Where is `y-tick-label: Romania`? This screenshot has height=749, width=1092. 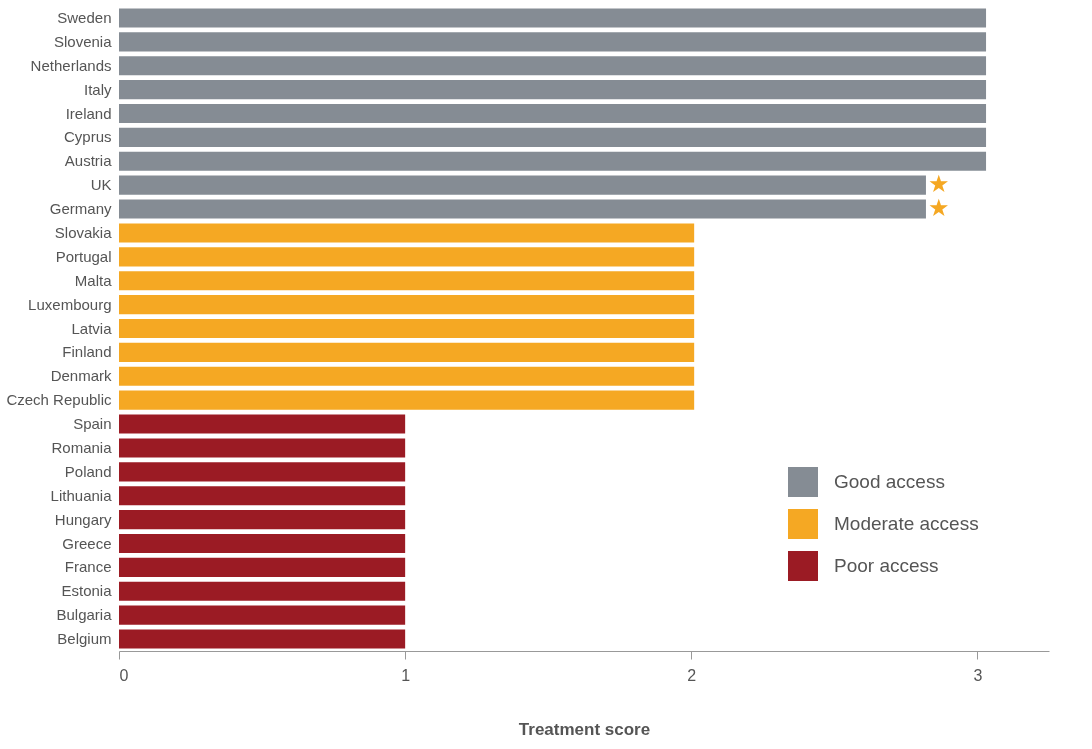 y-tick-label: Romania is located at coordinates (82, 447).